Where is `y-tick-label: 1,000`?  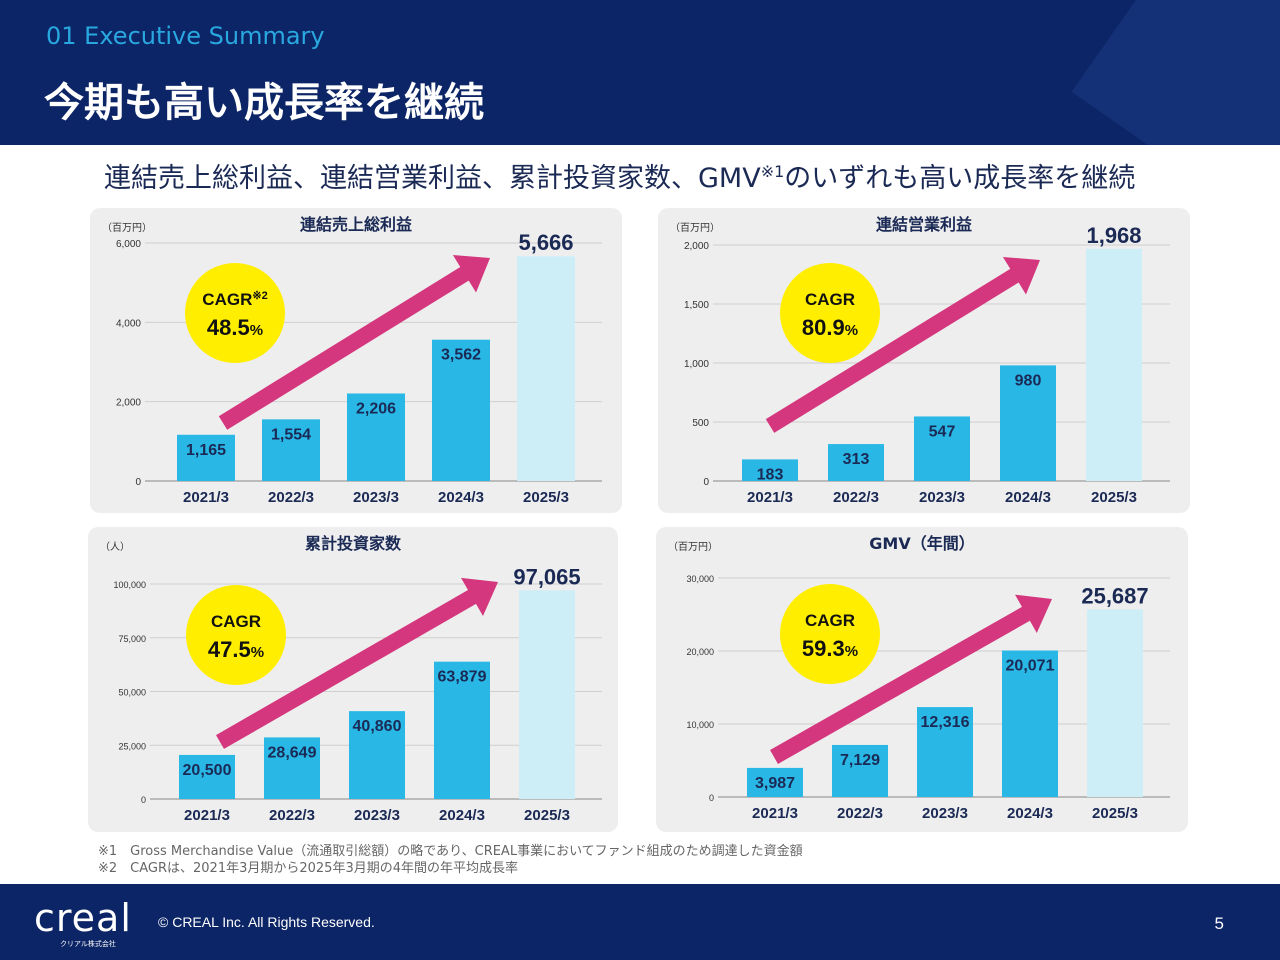 y-tick-label: 1,000 is located at coordinates (696, 364).